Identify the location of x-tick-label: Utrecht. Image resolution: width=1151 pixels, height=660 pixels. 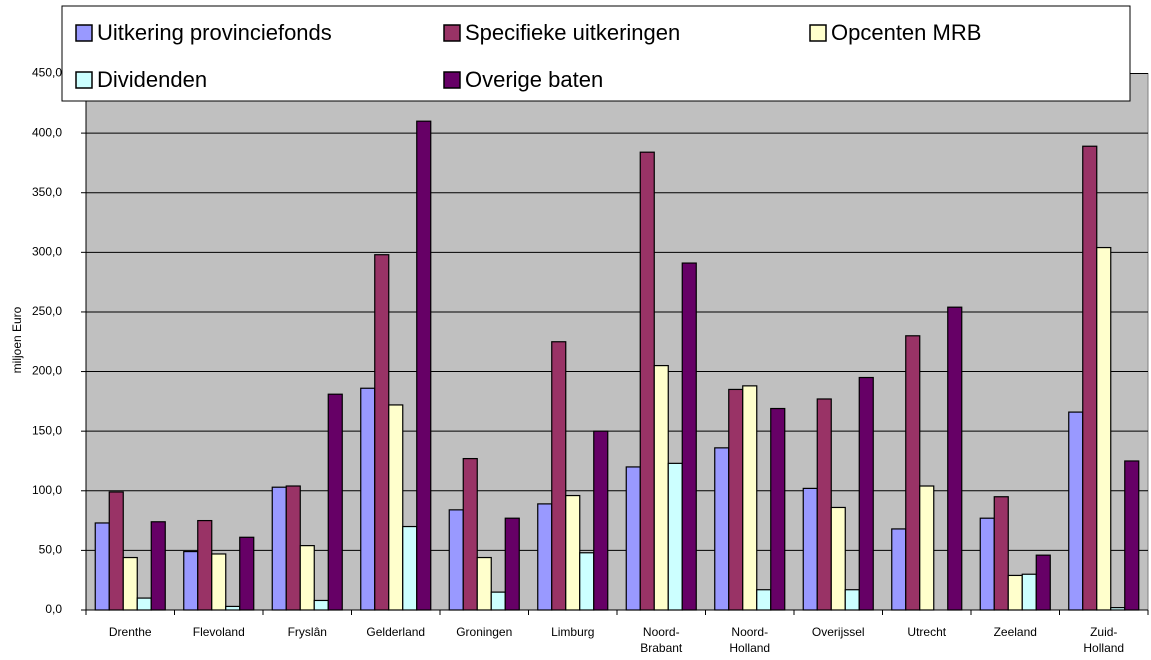
(927, 632).